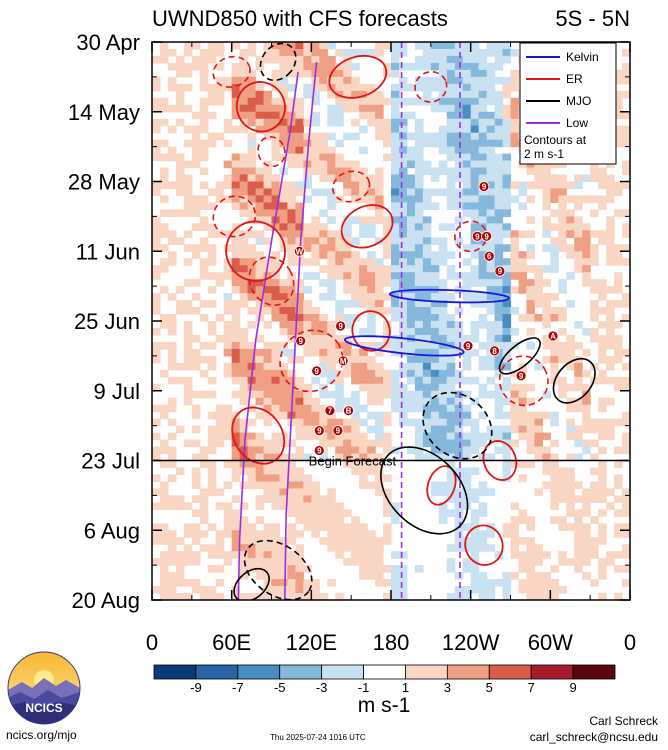  I want to click on cyclone-marker-10: 7, so click(330, 411).